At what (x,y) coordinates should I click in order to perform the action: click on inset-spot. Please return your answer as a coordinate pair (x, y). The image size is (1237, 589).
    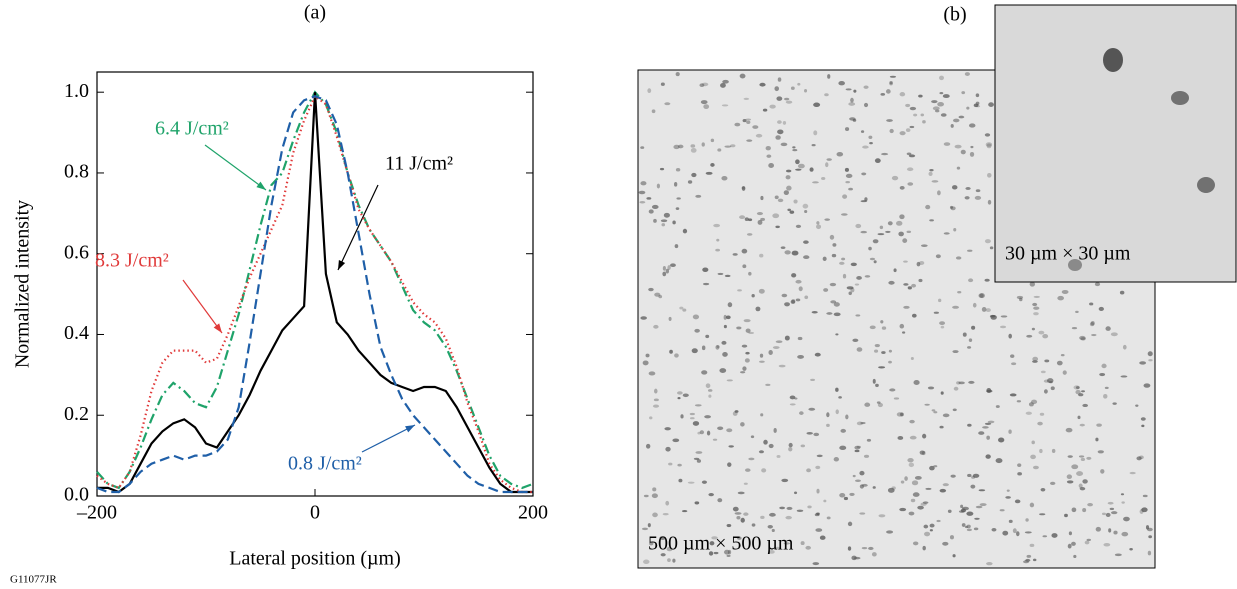
    Looking at the image, I should click on (1113, 60).